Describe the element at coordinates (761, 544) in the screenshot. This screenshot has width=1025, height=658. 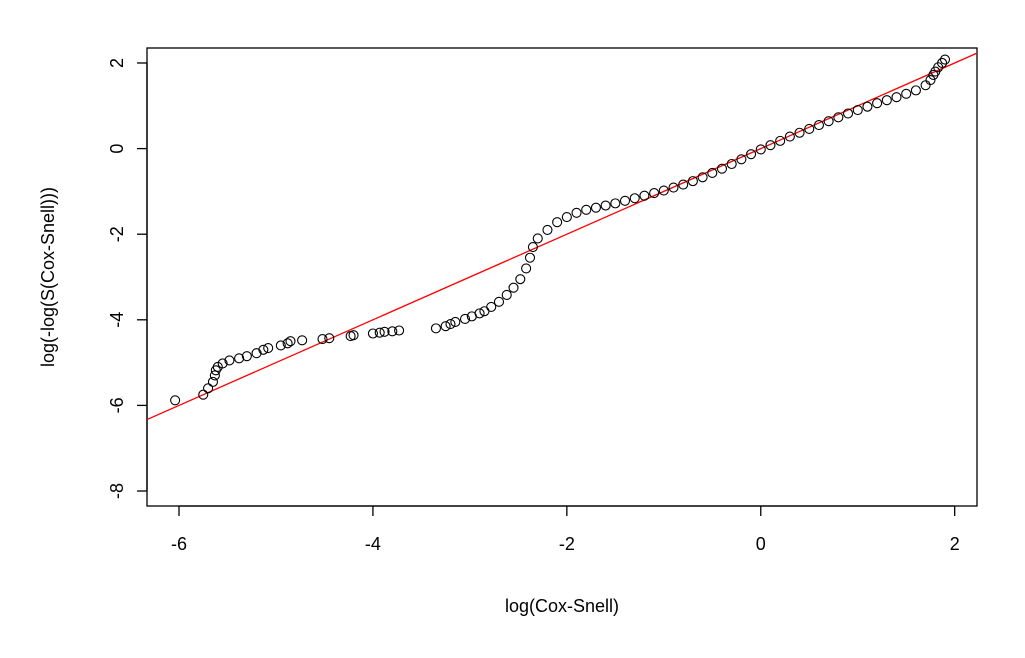
I see `x-tick-label: 0` at that location.